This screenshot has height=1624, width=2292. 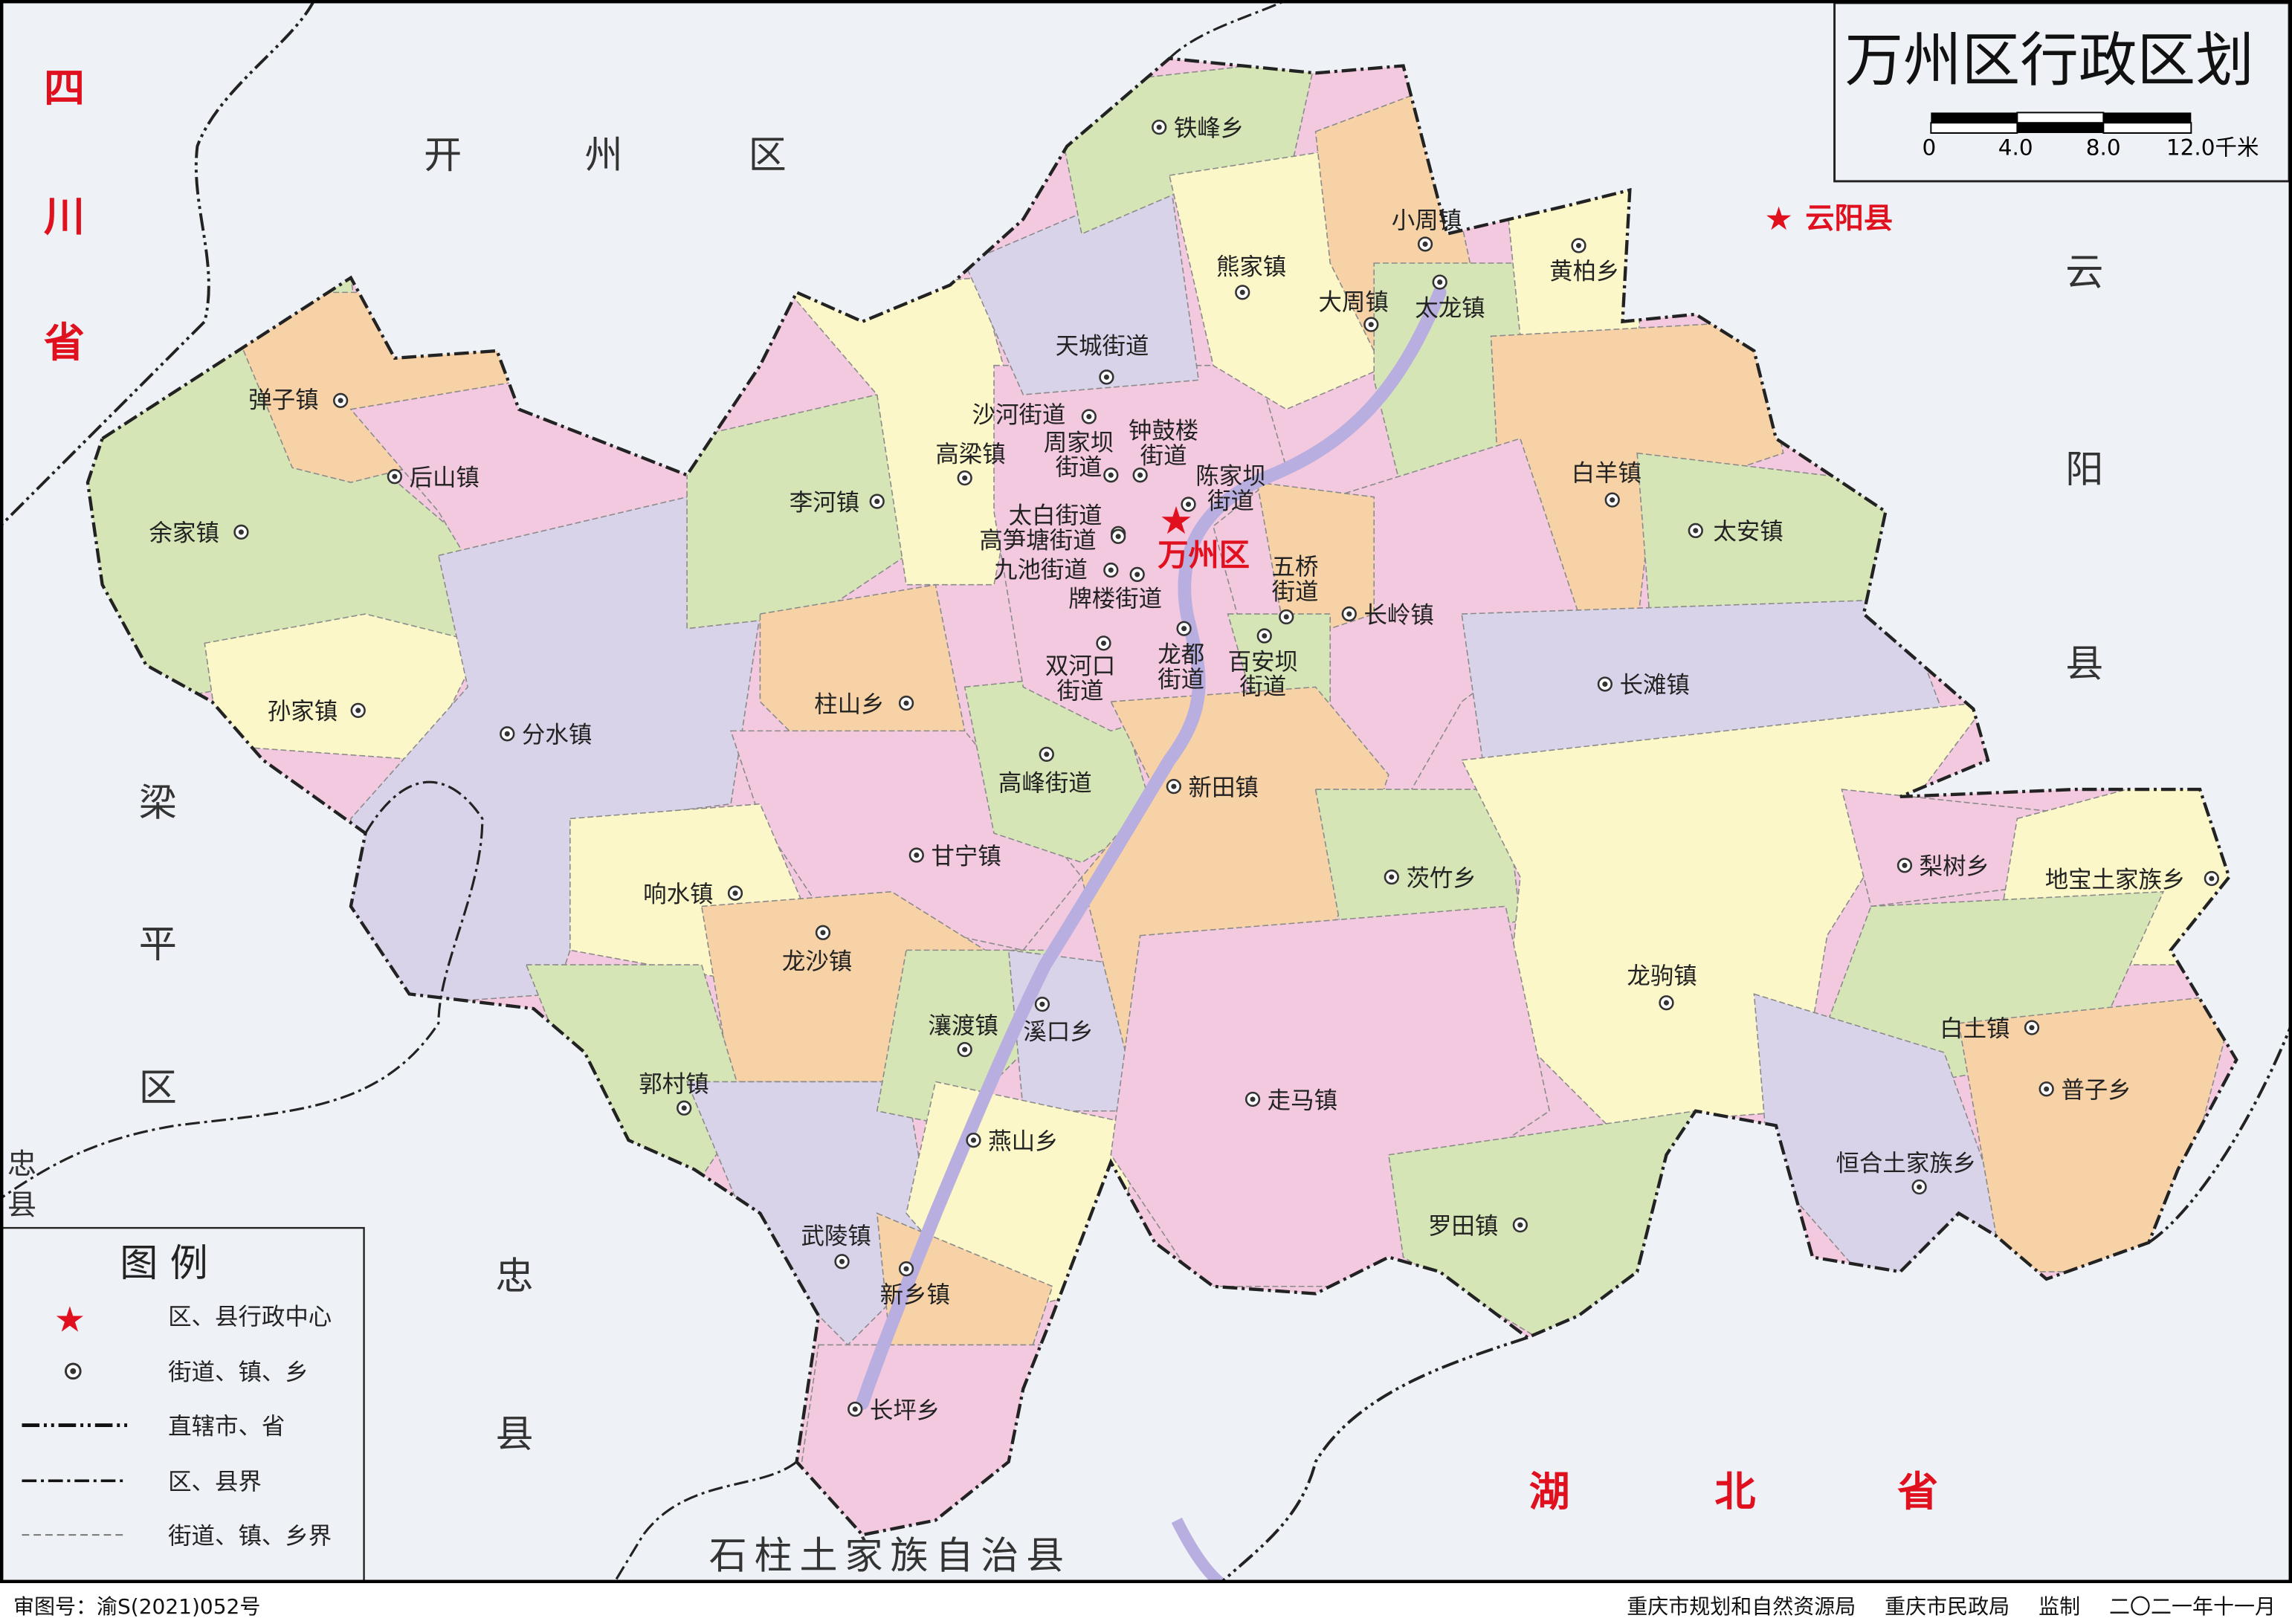 What do you see at coordinates (1056, 515) in the screenshot?
I see `town-label: 太白街道` at bounding box center [1056, 515].